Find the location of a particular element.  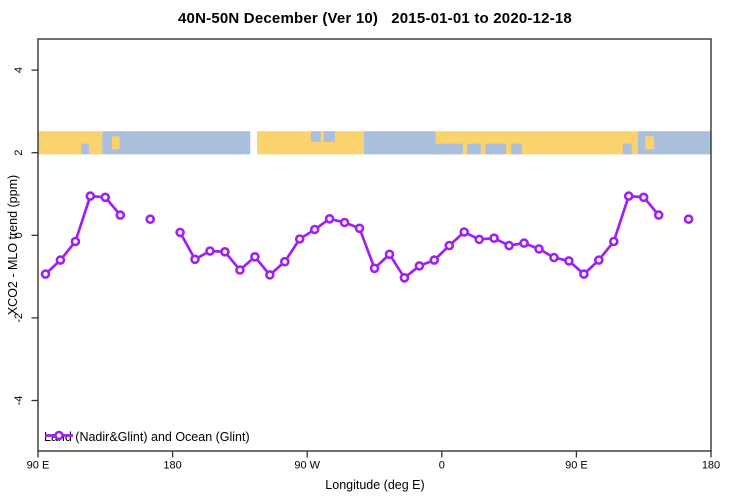

y-tick-label: 0 is located at coordinates (19, 235).